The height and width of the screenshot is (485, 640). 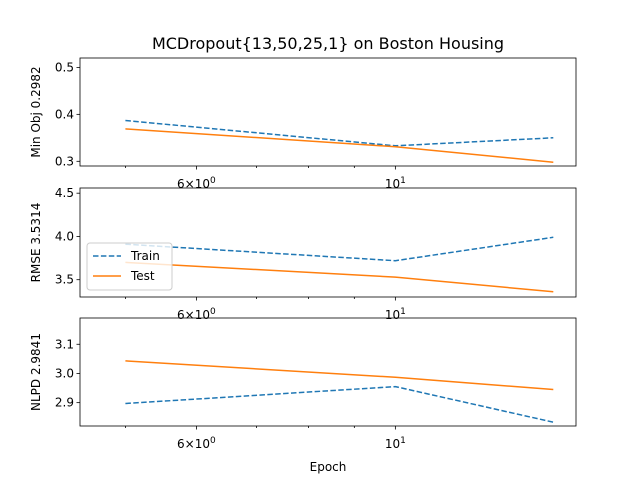 I want to click on legend-frame, so click(x=129, y=266).